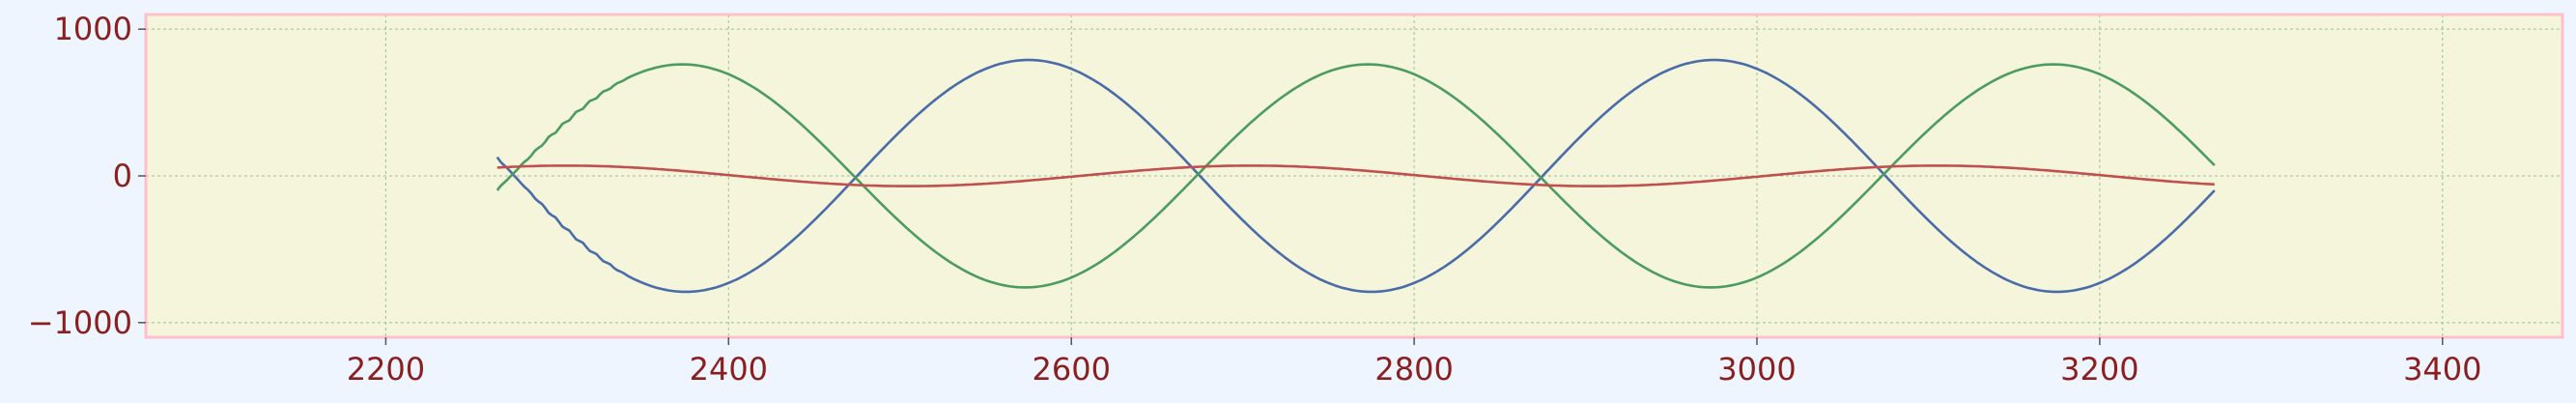 This screenshot has height=403, width=2576. I want to click on y-tick-label: 0, so click(122, 176).